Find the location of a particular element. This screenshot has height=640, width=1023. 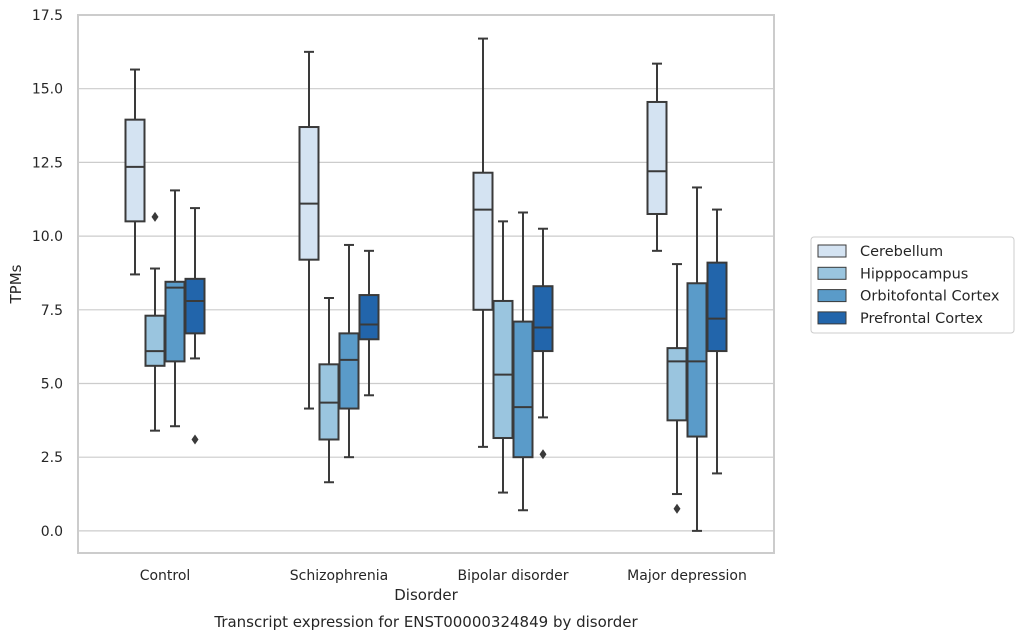

legend-frame is located at coordinates (912, 285).